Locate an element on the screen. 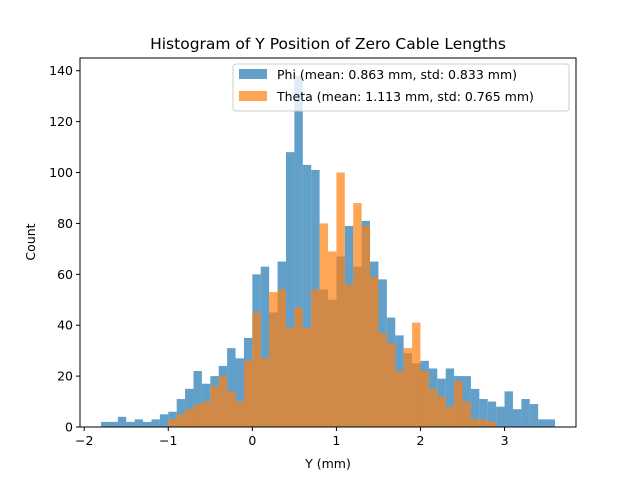 The height and width of the screenshot is (480, 640). x-tick-label: 3 is located at coordinates (505, 440).